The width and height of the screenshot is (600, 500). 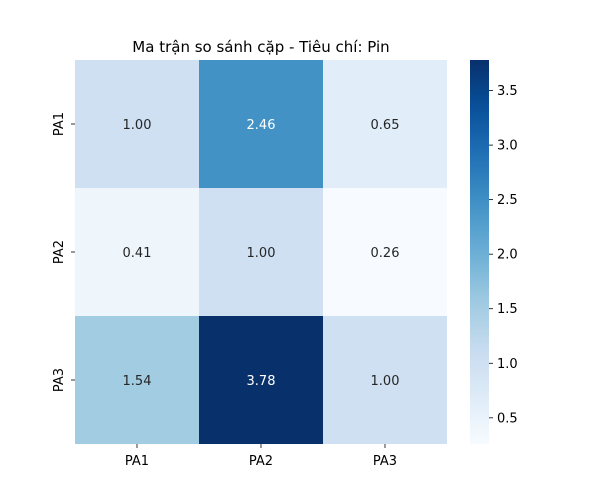 What do you see at coordinates (59, 380) in the screenshot?
I see `y-tick-label: PA3` at bounding box center [59, 380].